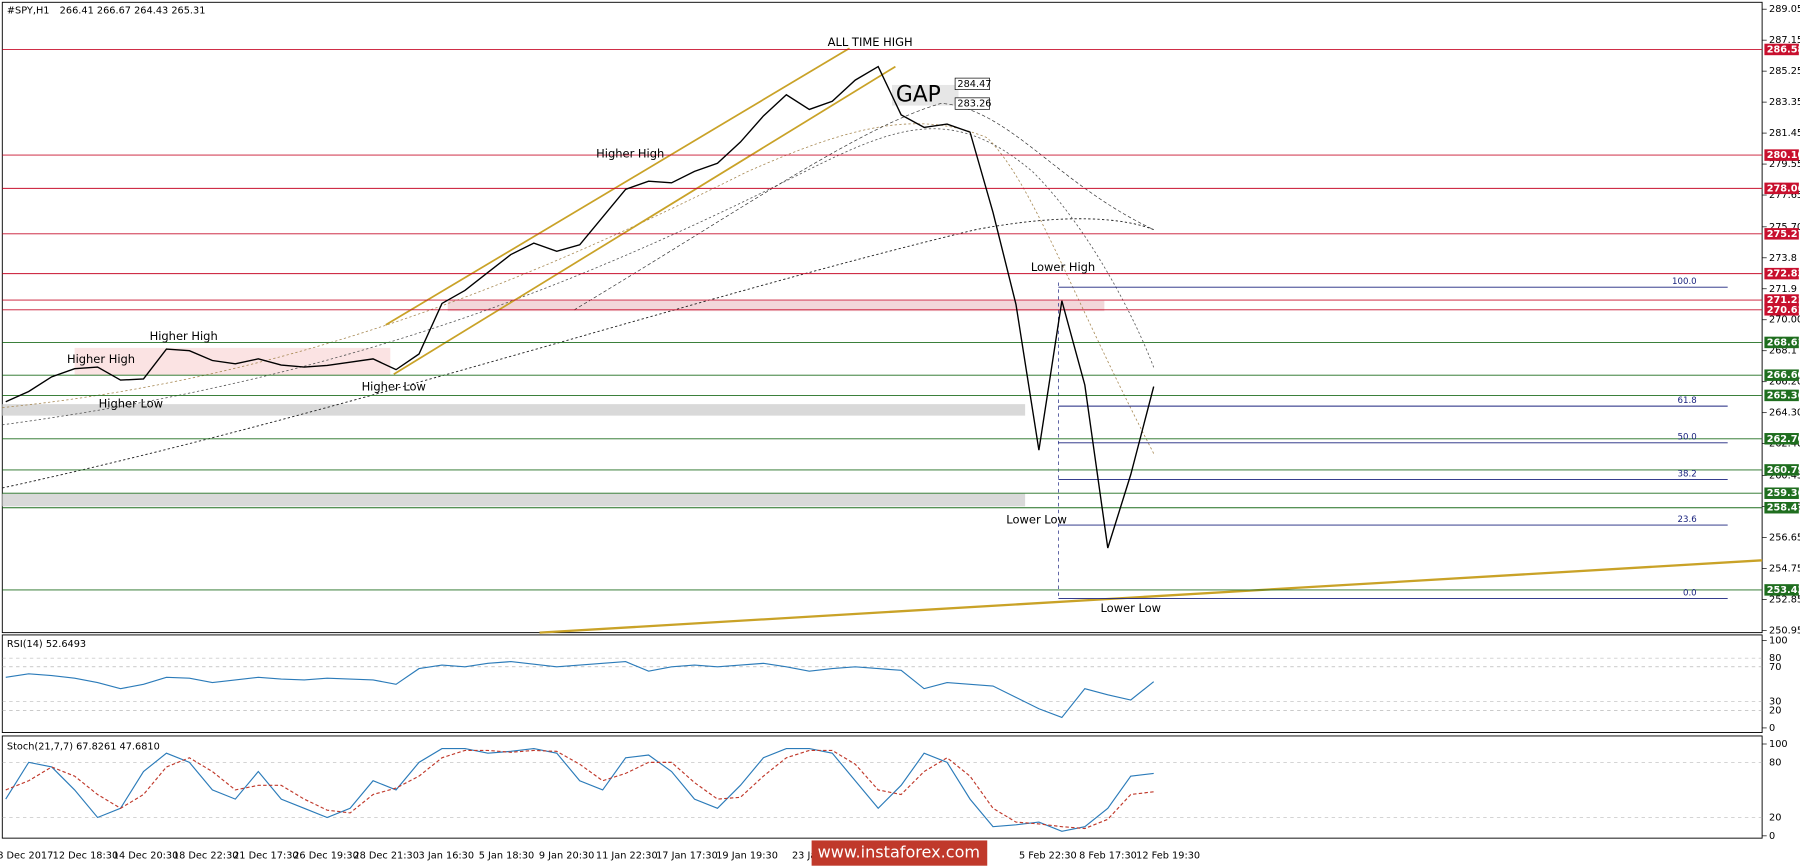  I want to click on level-label: 253.43, so click(1783, 590).